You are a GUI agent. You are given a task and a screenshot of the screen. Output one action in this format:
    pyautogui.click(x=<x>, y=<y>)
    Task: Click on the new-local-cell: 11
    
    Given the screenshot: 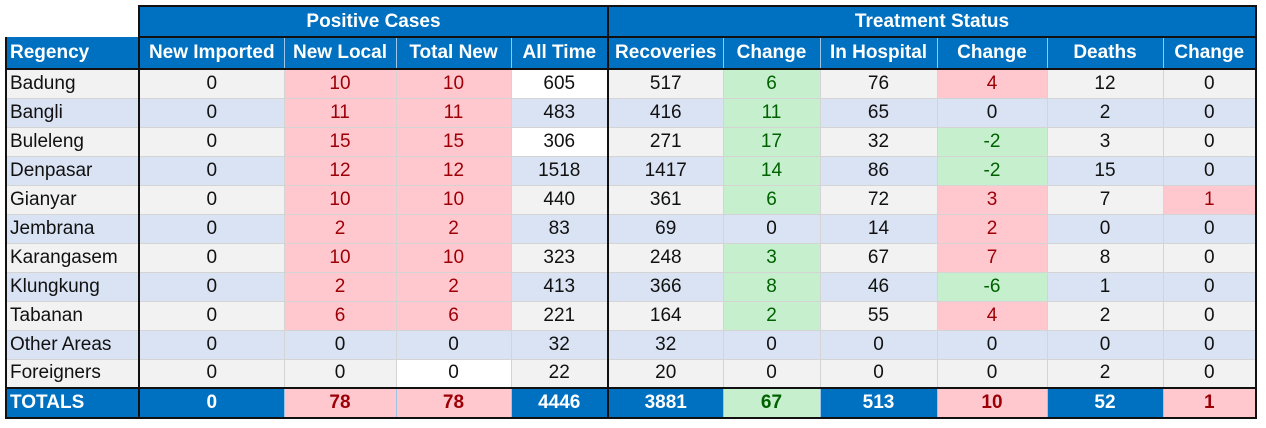 What is the action you would take?
    pyautogui.click(x=340, y=112)
    